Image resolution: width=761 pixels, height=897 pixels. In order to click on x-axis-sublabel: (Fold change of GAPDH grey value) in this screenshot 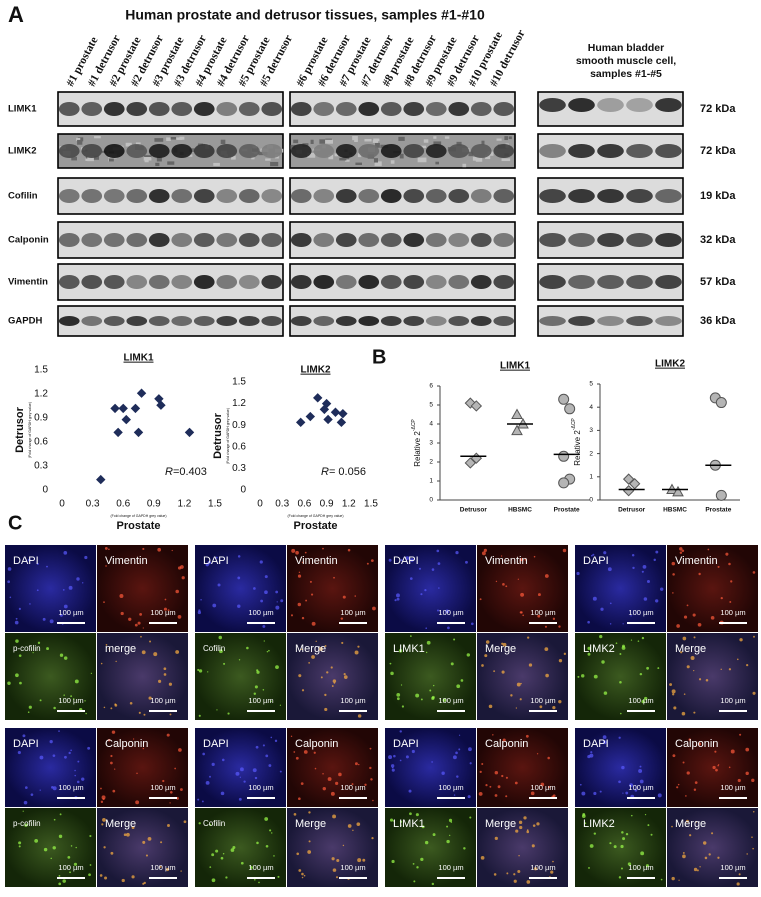, I will do `click(315, 516)`.